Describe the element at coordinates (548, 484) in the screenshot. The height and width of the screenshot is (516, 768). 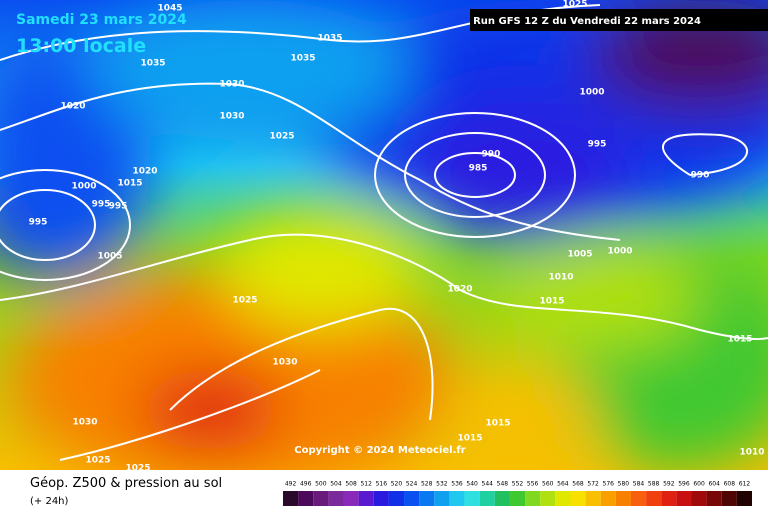
I see `colorbar-label: 560` at that location.